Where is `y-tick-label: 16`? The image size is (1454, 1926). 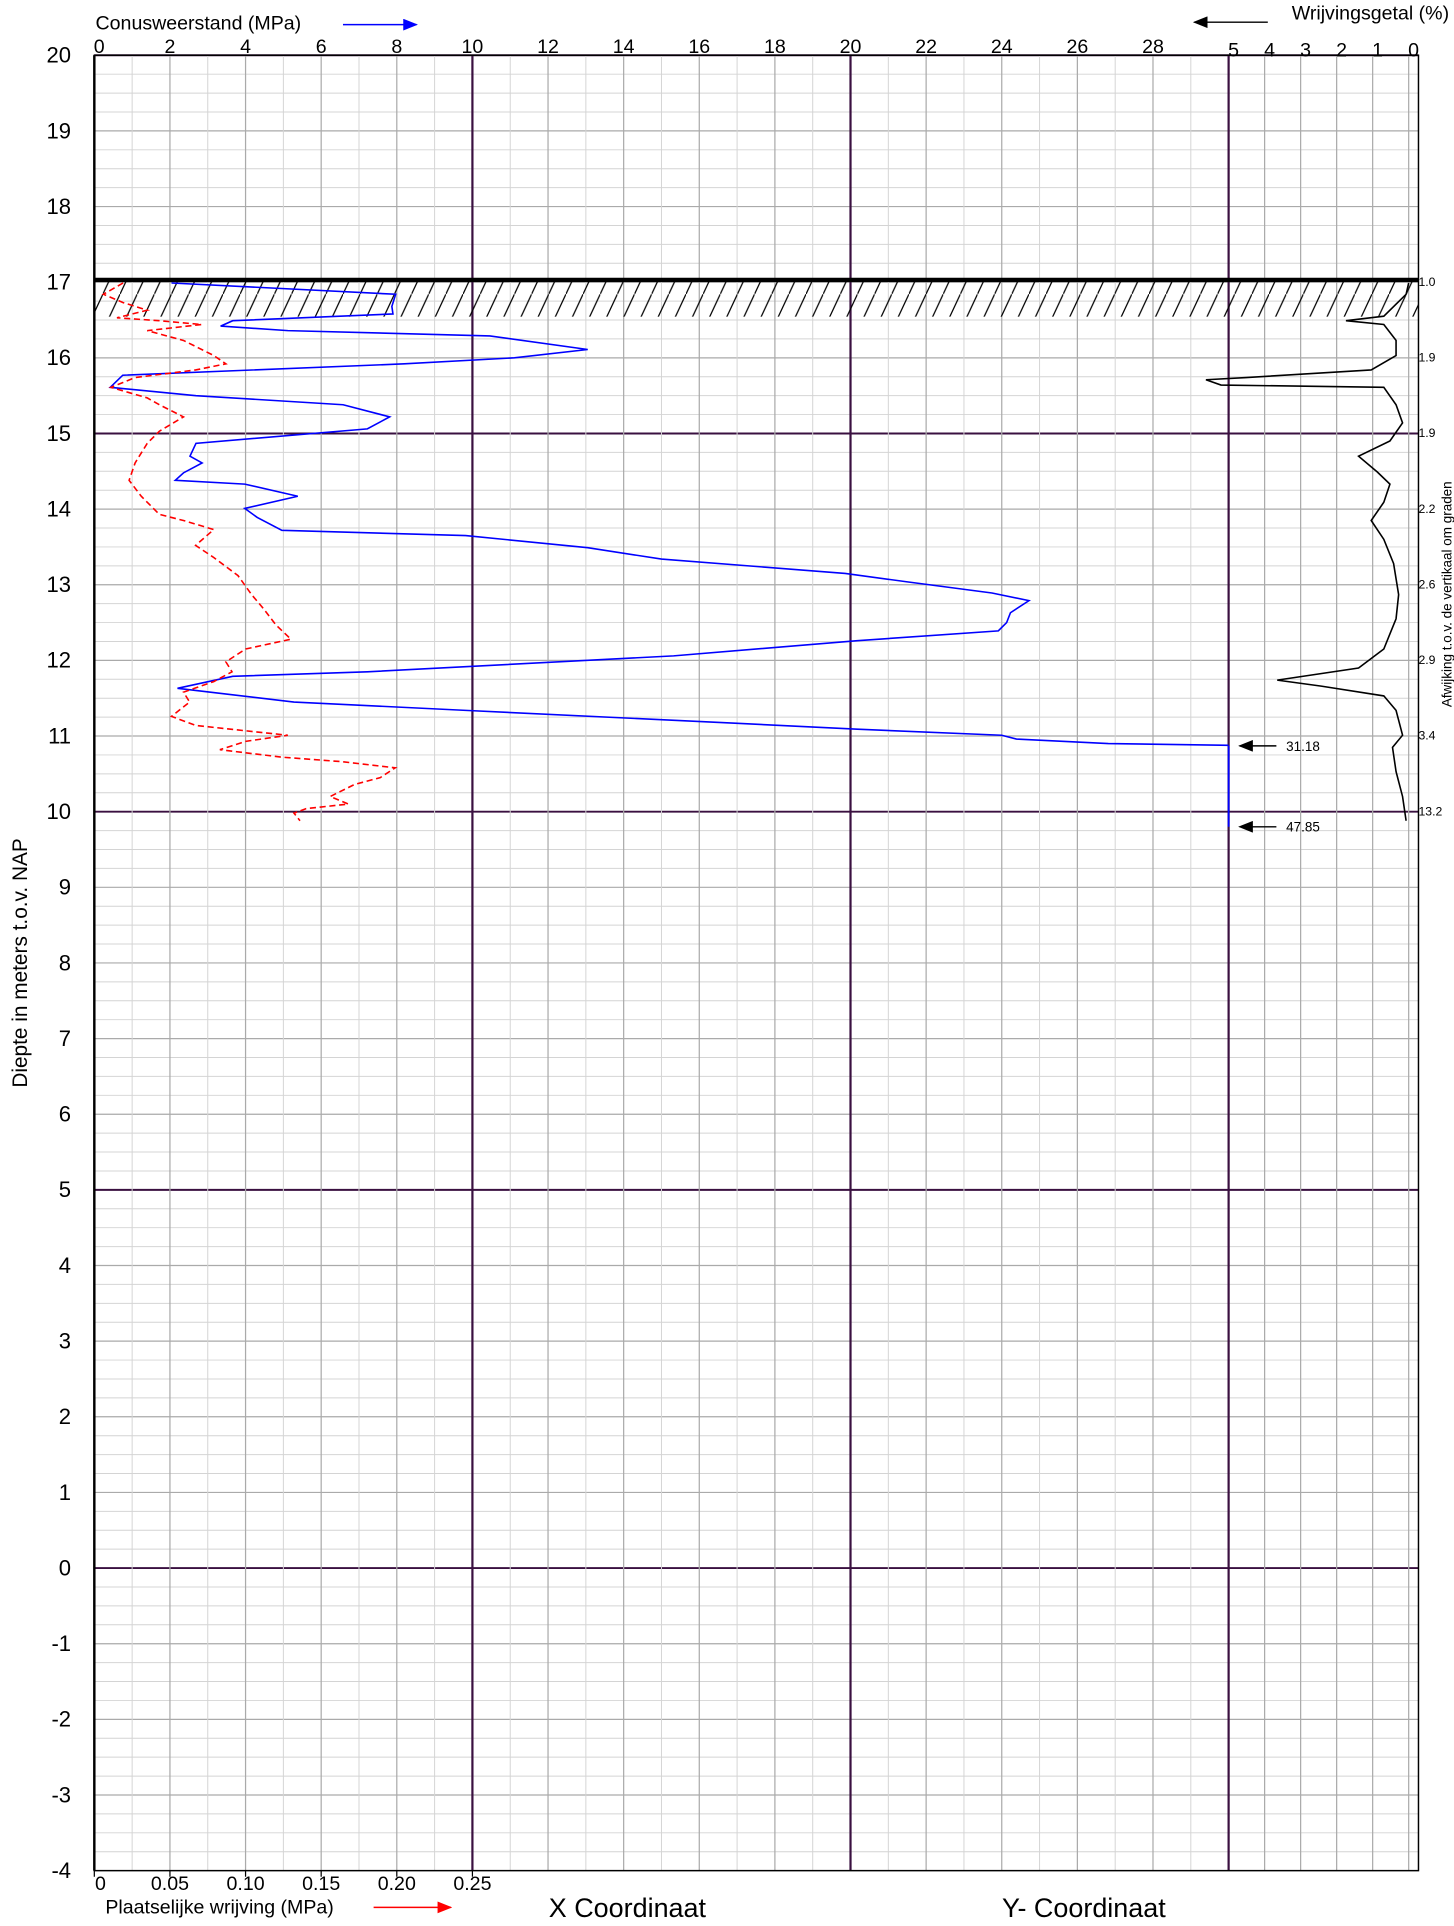
y-tick-label: 16 is located at coordinates (59, 357).